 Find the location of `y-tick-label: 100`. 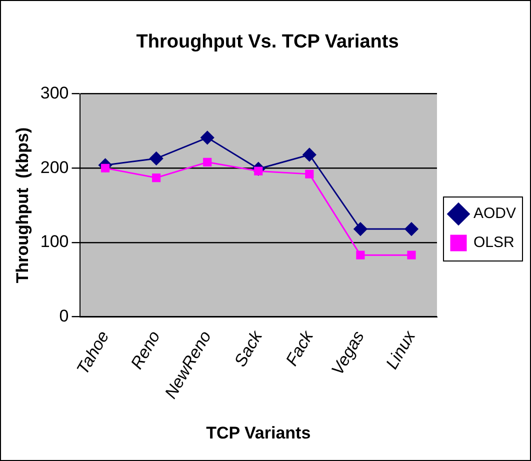

y-tick-label: 100 is located at coordinates (54, 242).